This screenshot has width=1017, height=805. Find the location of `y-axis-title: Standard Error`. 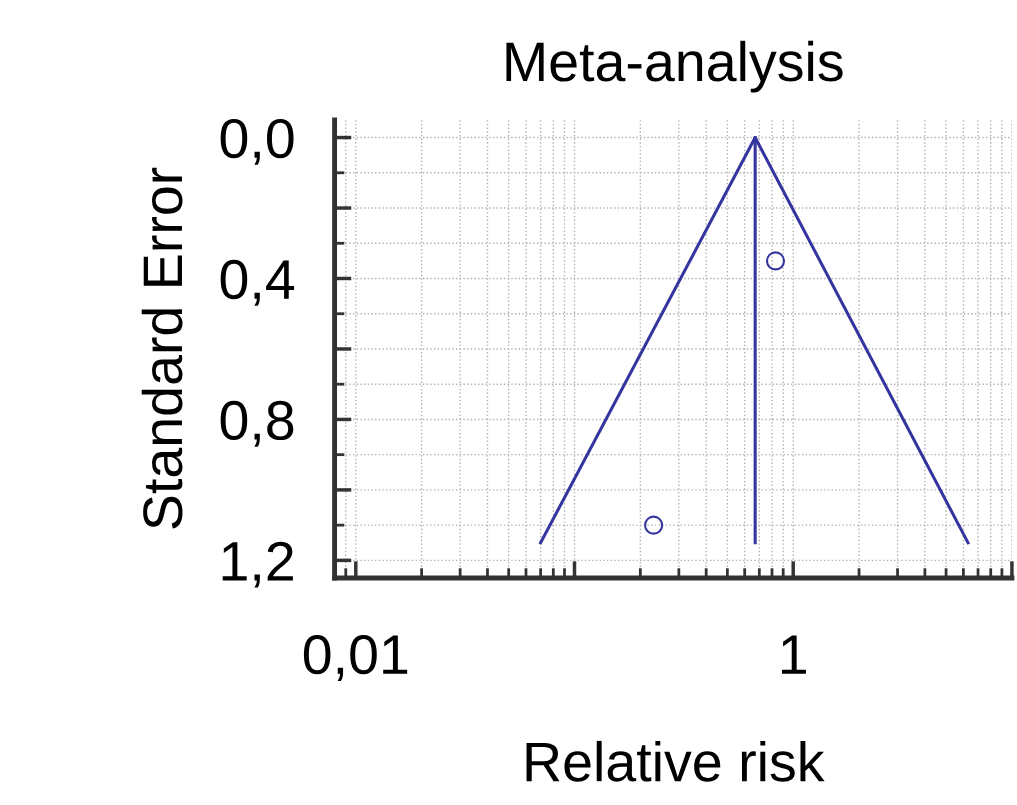

y-axis-title: Standard Error is located at coordinates (162, 348).